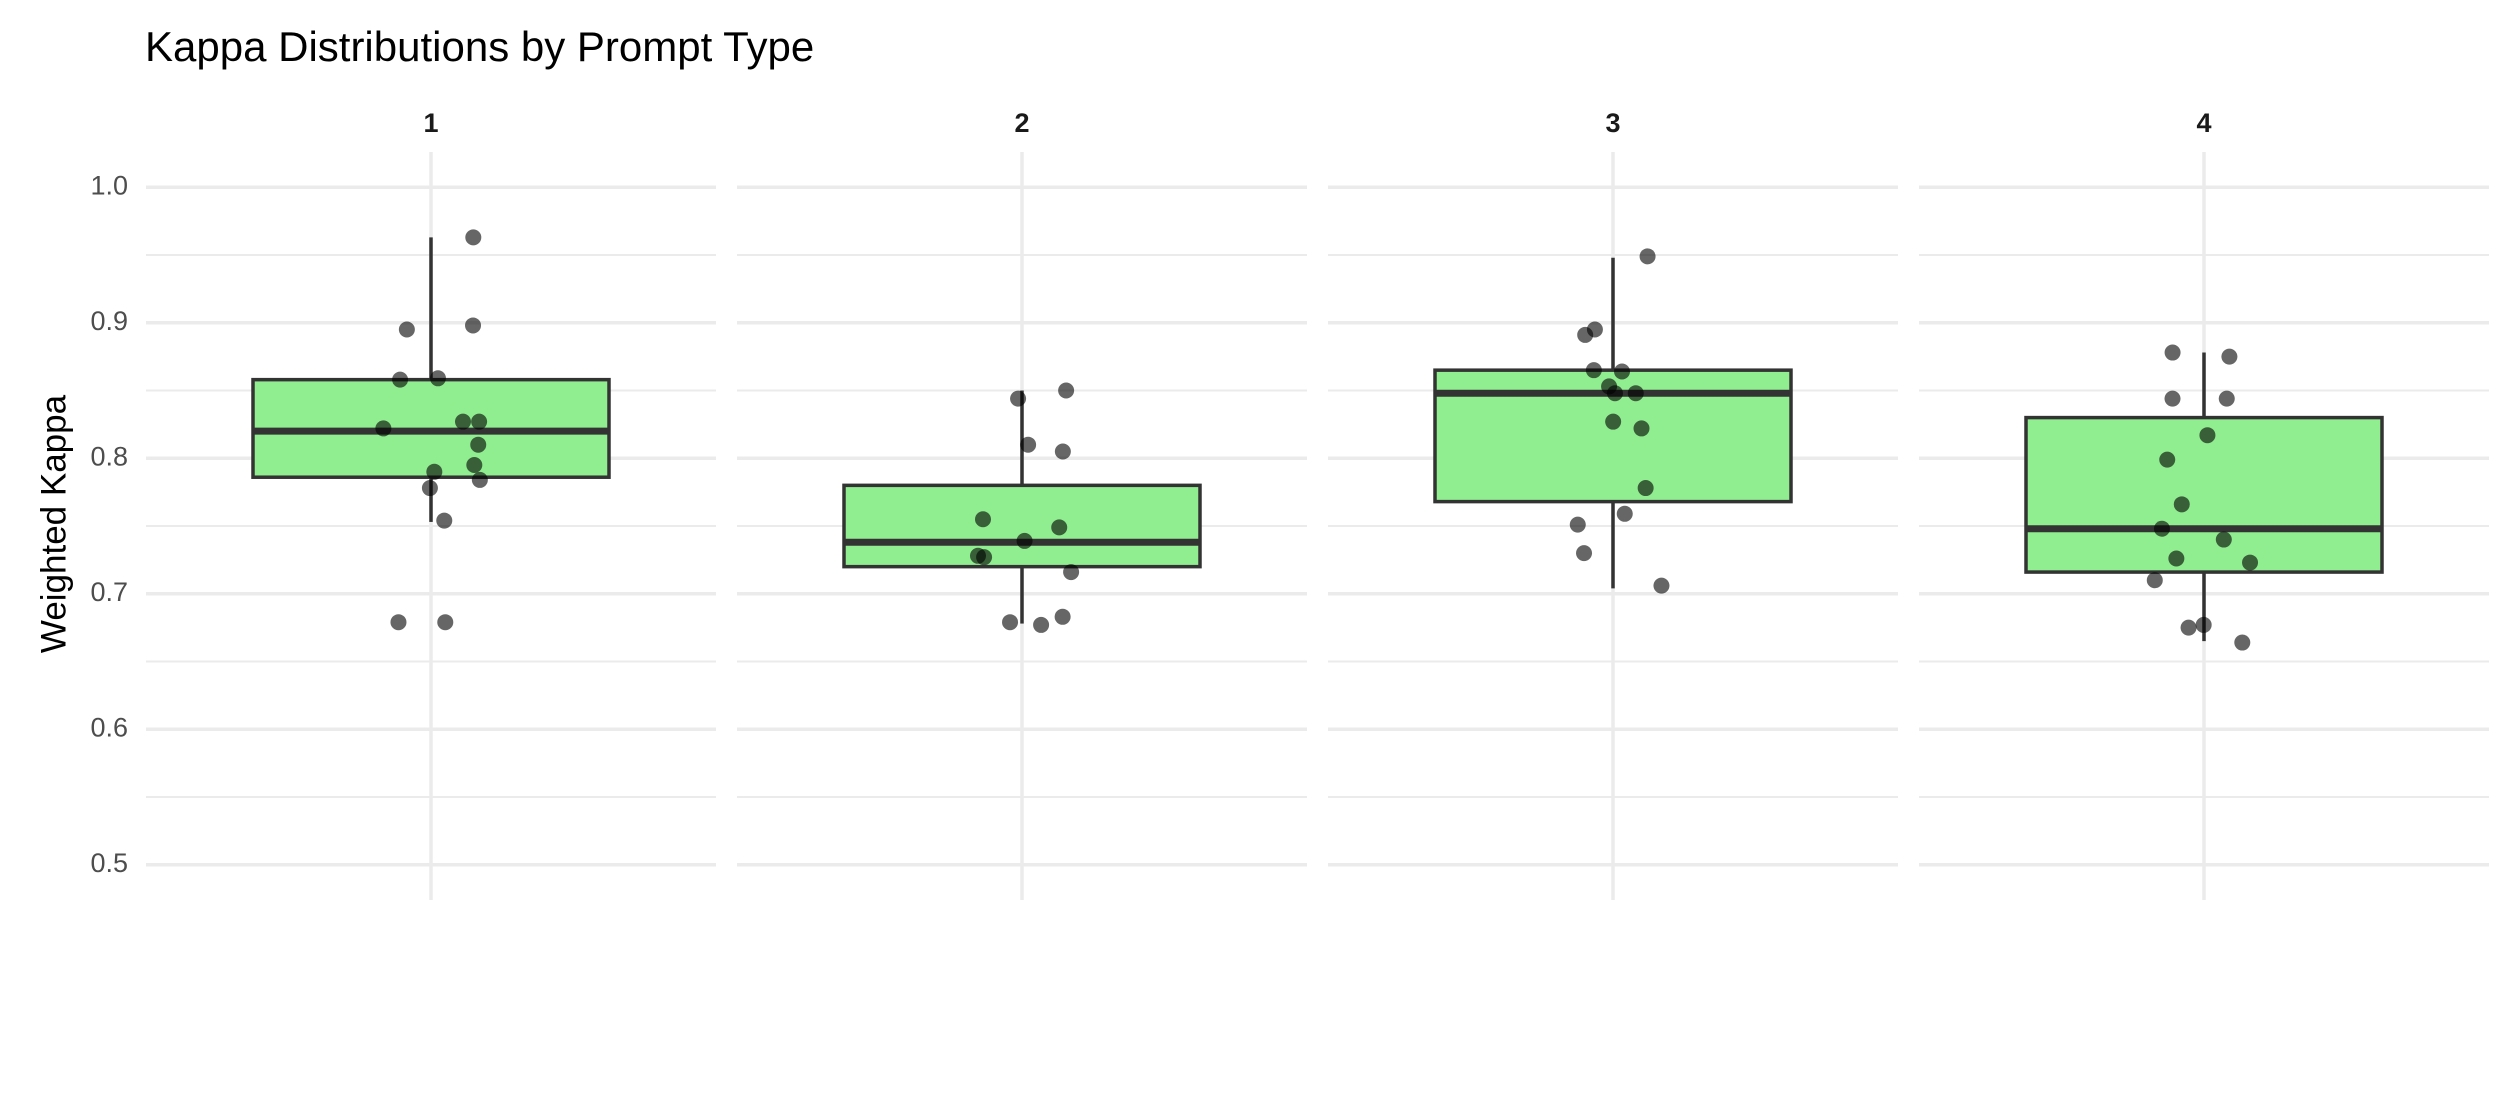  Describe the element at coordinates (1021, 123) in the screenshot. I see `strip-label: 2` at that location.